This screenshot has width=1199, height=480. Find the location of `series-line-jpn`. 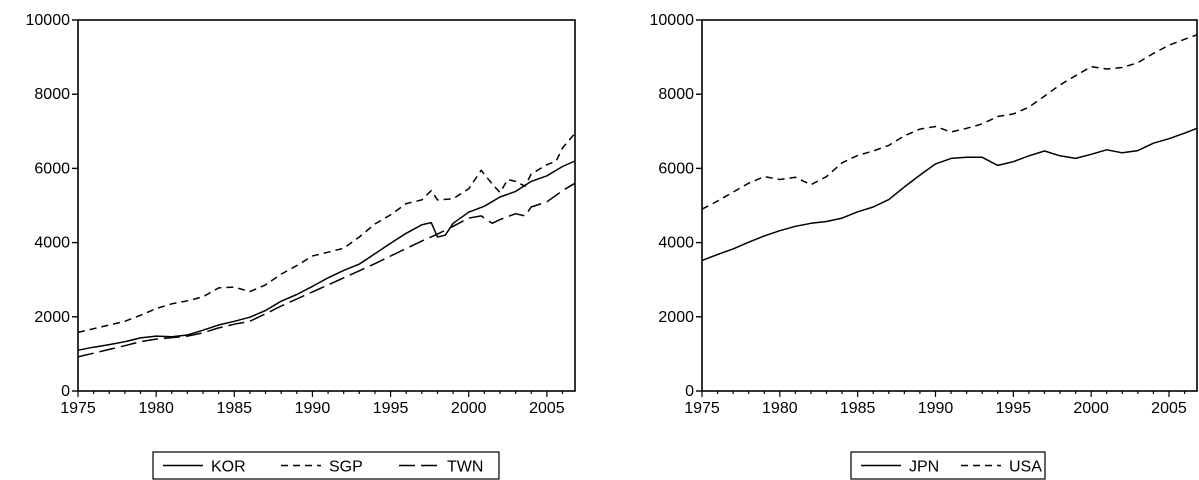

series-line-jpn is located at coordinates (949, 194).